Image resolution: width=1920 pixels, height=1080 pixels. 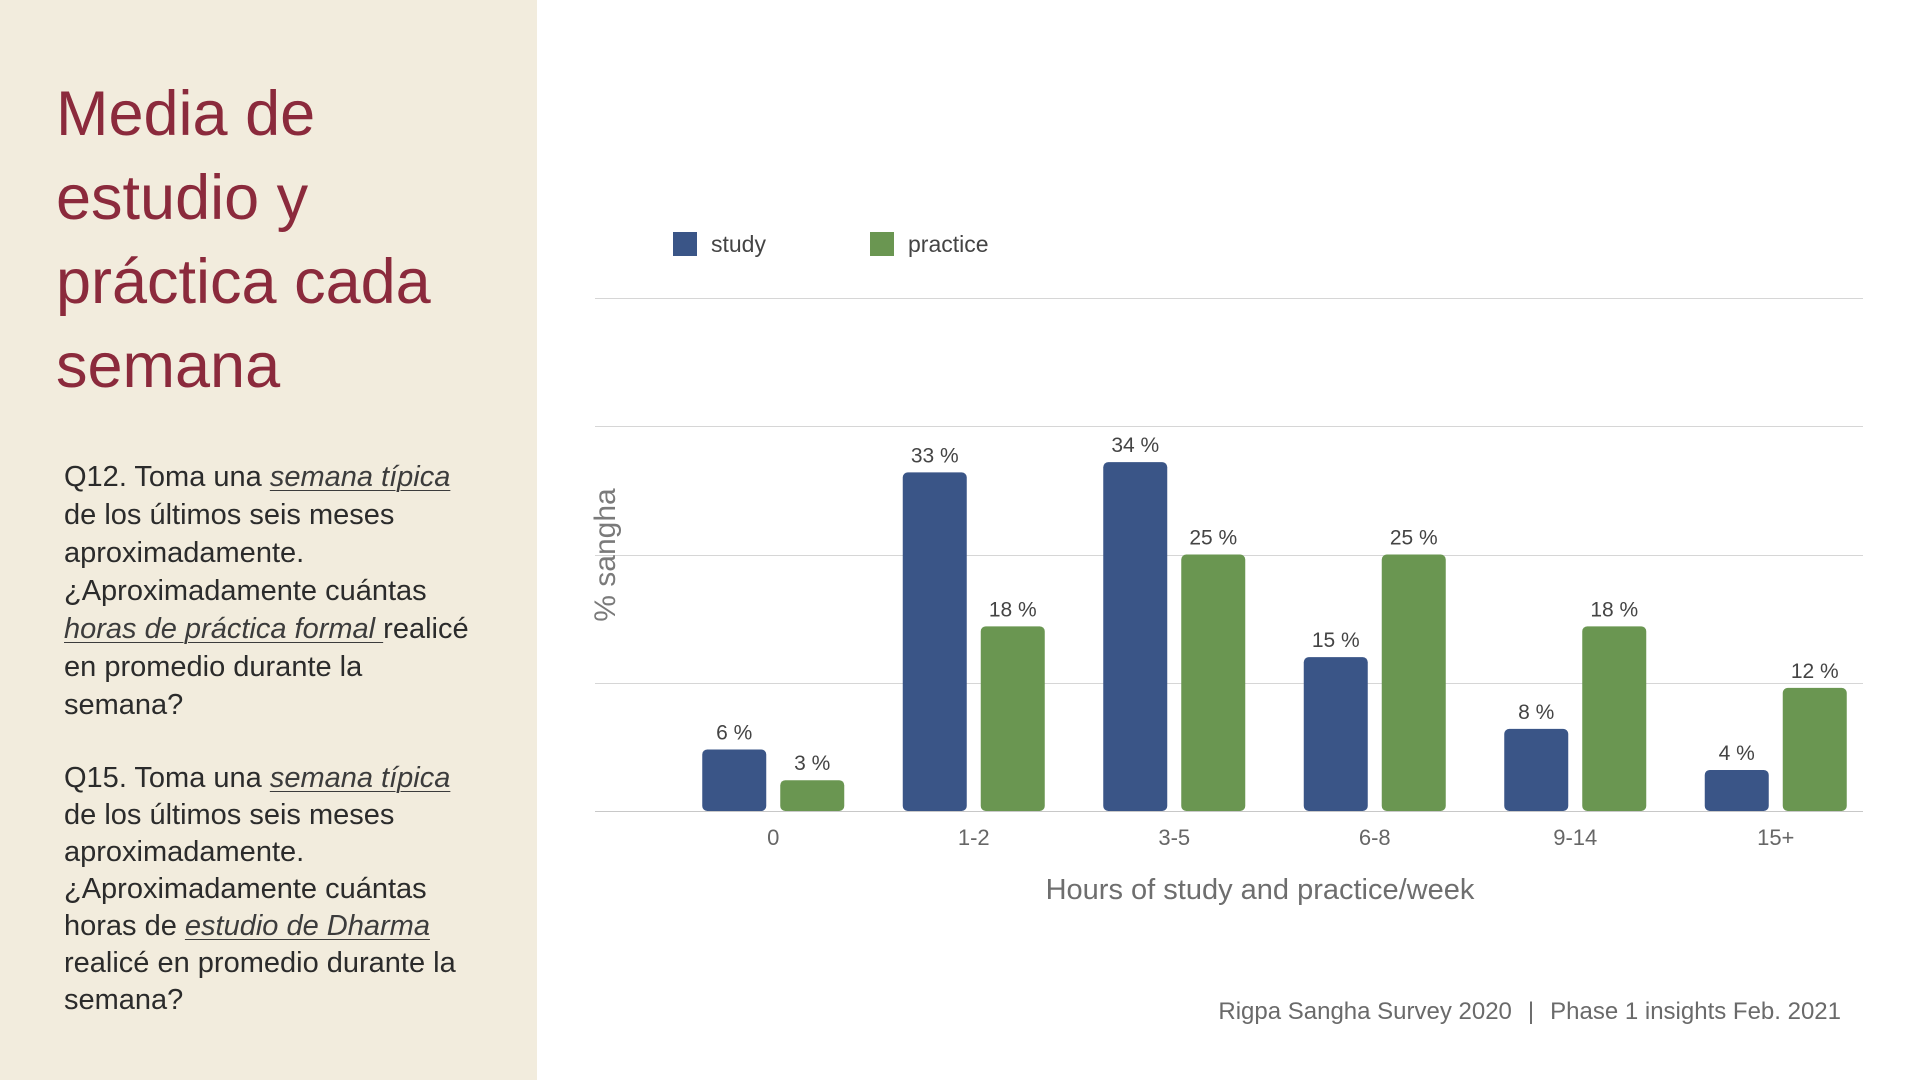 I want to click on study-data-label: 6 %, so click(x=734, y=732).